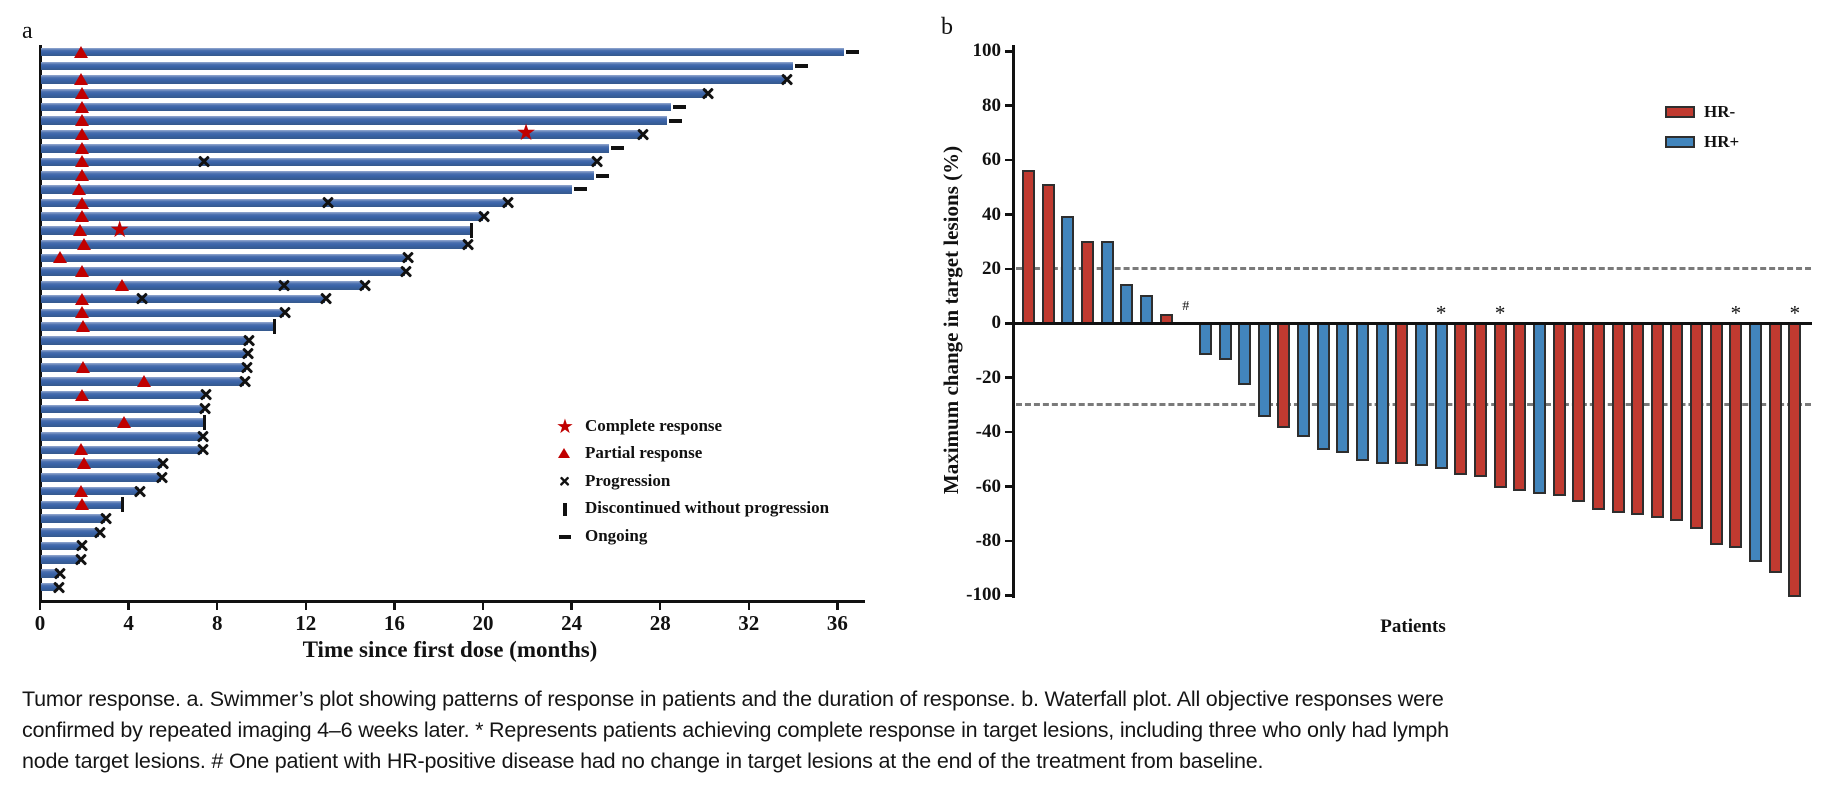 This screenshot has height=803, width=1835. I want to click on legend-item-label: Discontinued without progression, so click(707, 508).